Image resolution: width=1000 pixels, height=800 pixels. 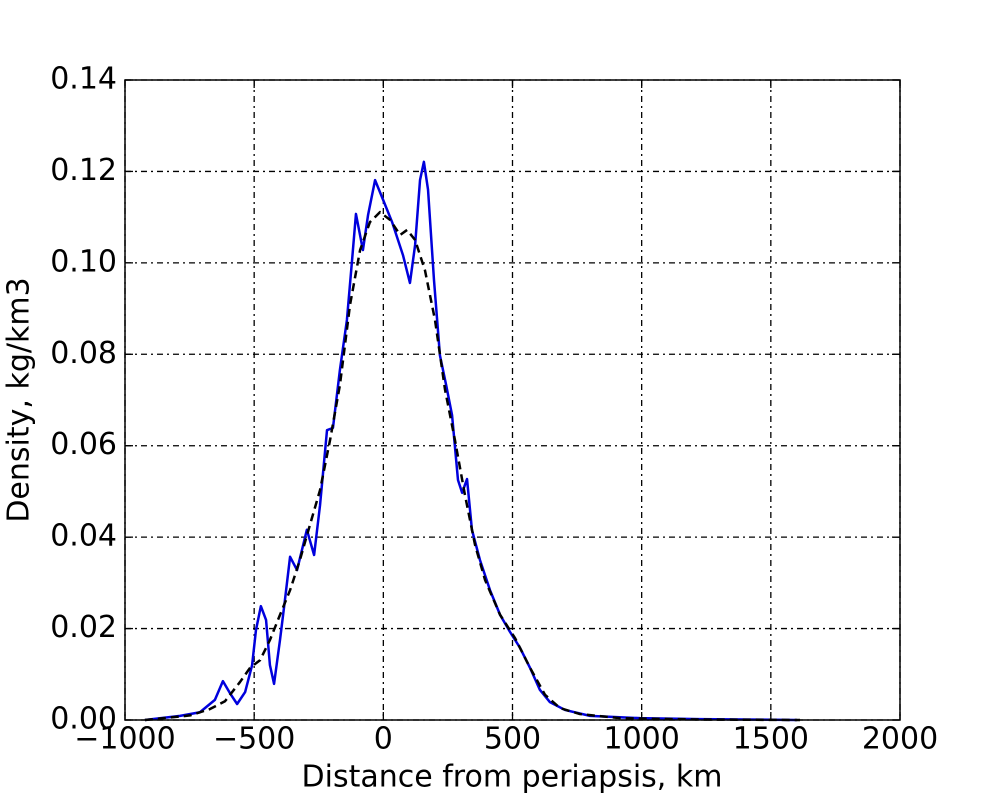 I want to click on x-tick-label: 0, so click(x=383, y=739).